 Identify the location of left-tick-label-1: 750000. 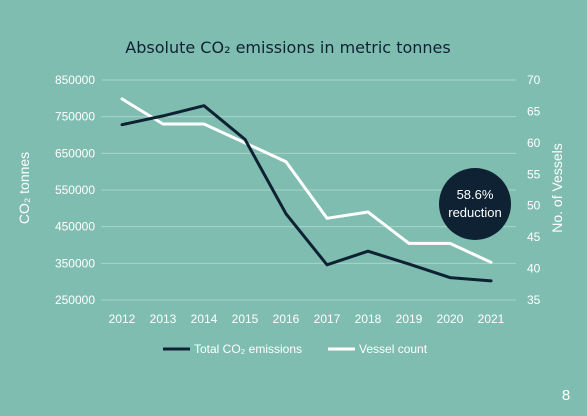
(75, 117).